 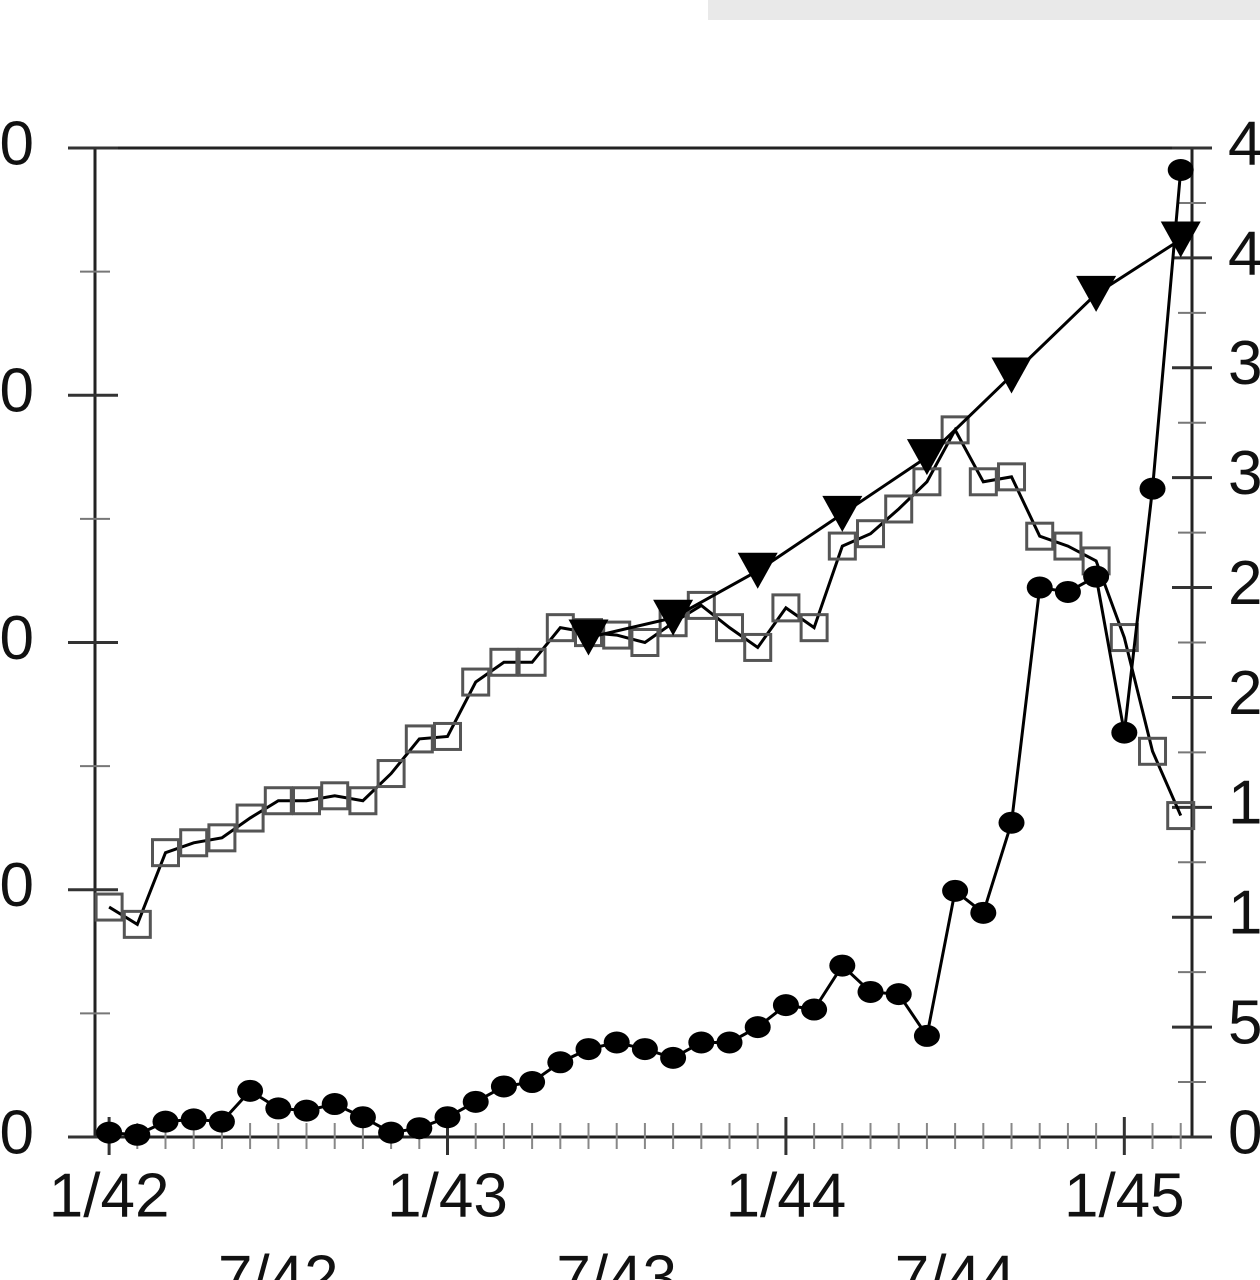 I want to click on x-tick-label: 7/44, so click(x=955, y=1261).